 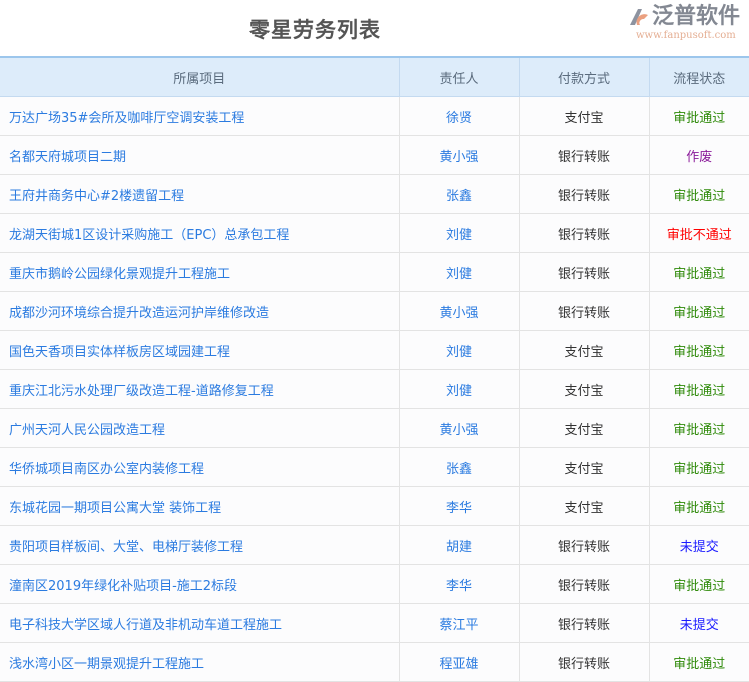 I want to click on table-header: 所属项目 责任人 付款方式 流程状态, so click(x=374, y=76).